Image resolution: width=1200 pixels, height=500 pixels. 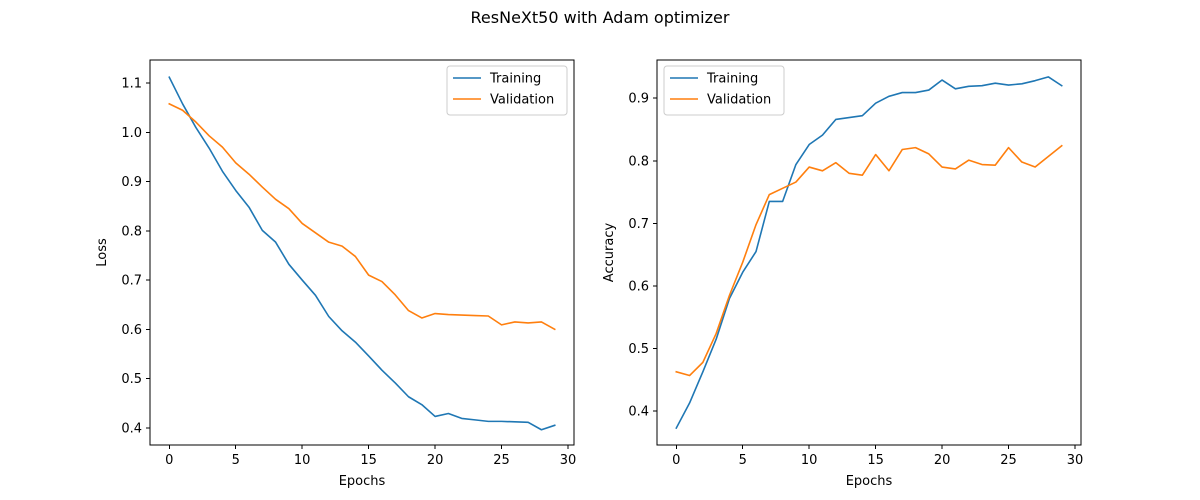 What do you see at coordinates (102, 252) in the screenshot?
I see `y-axis-label: Loss` at bounding box center [102, 252].